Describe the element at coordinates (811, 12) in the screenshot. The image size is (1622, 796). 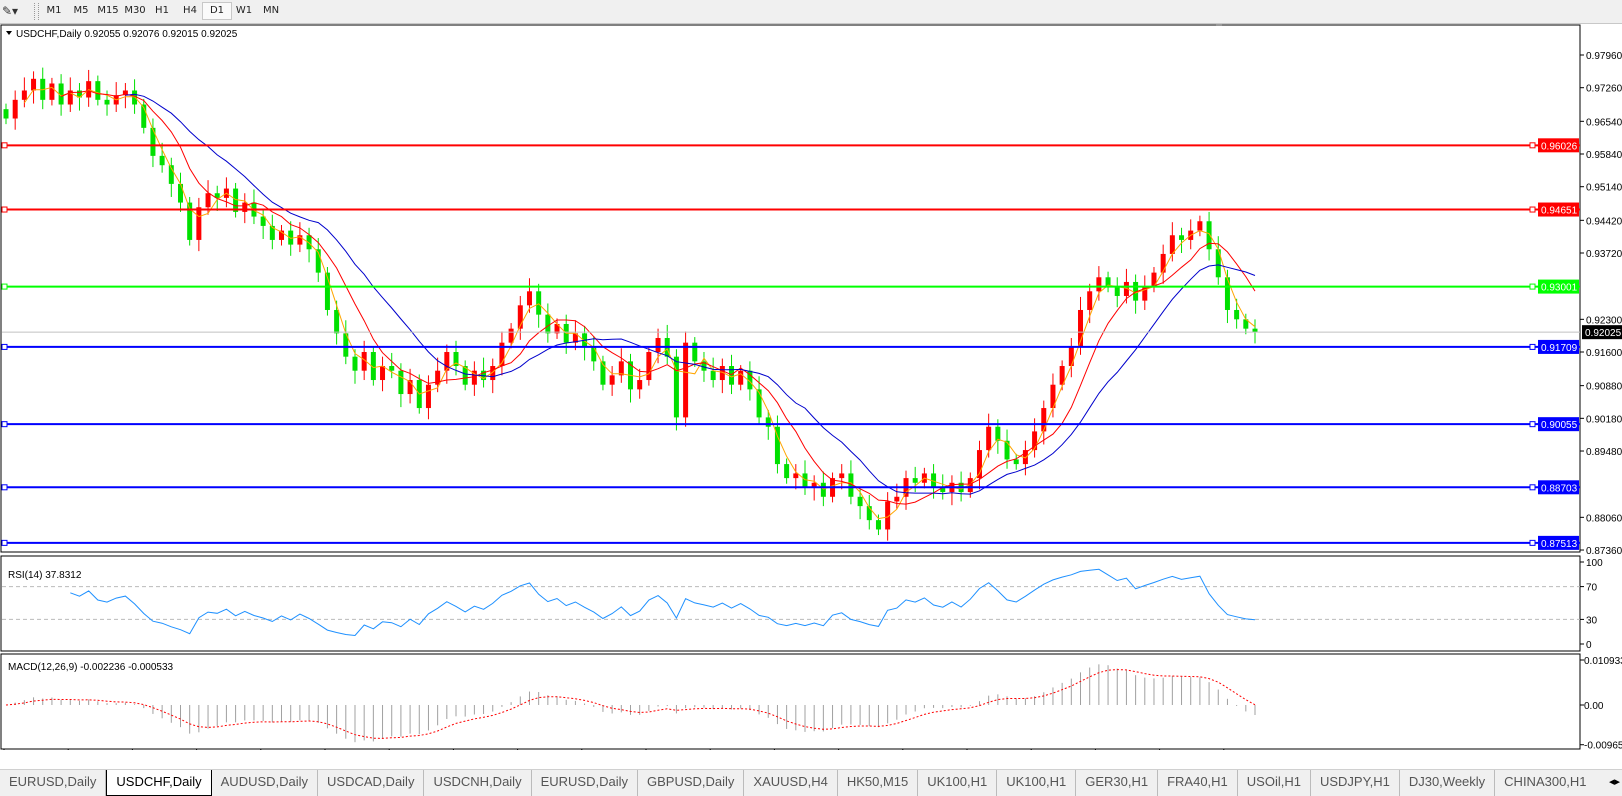
I see `timeframe-toolbar: ✎▾ M1 M5 M15 M30 H1 H4 D1 W1 MN` at that location.